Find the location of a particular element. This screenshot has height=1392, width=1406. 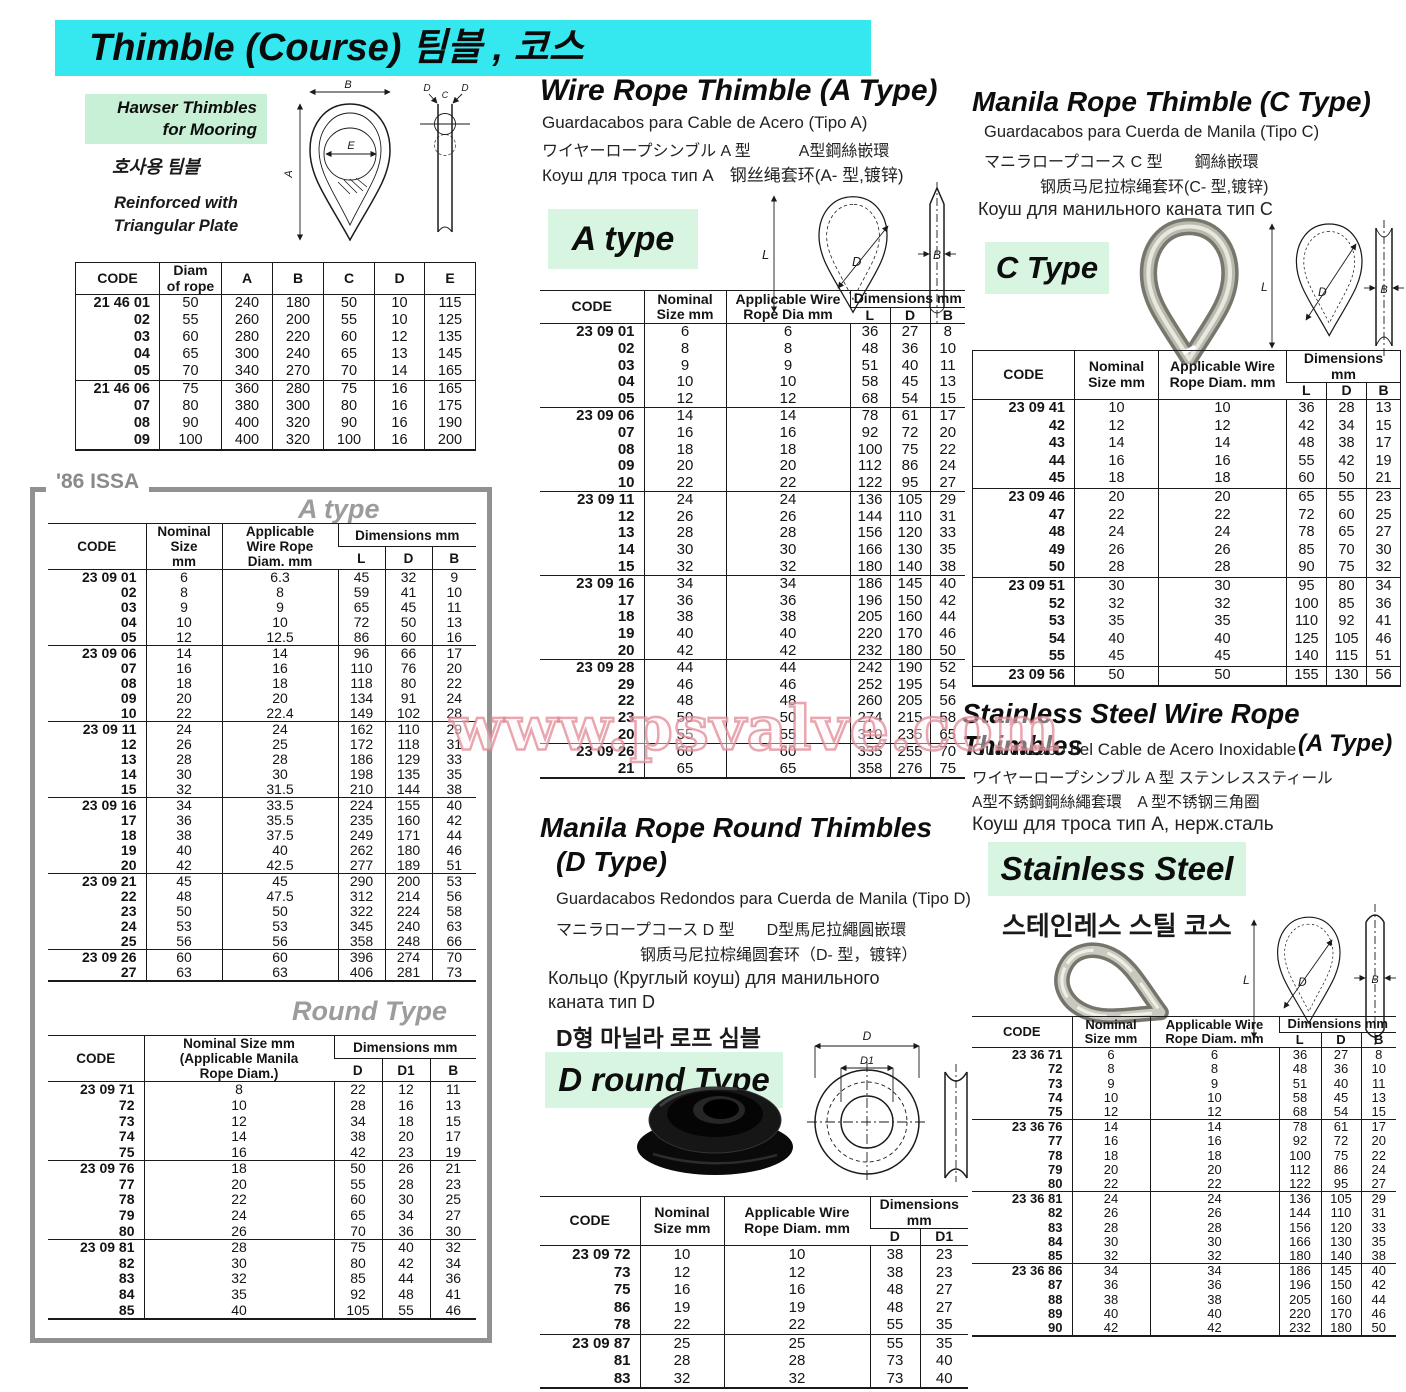

table-cell: 35 is located at coordinates (1222, 622).